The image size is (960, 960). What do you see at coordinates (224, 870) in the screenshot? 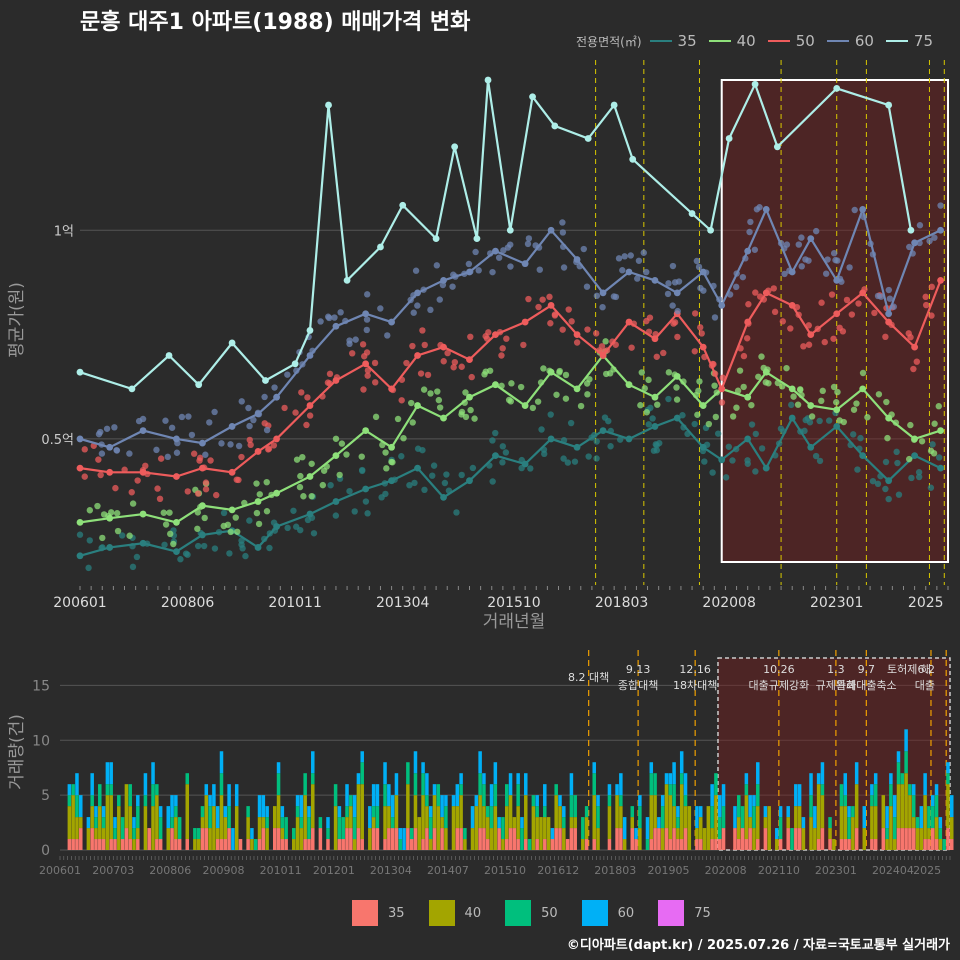
I see `bar-x-tick-label: 200908` at bounding box center [224, 870].